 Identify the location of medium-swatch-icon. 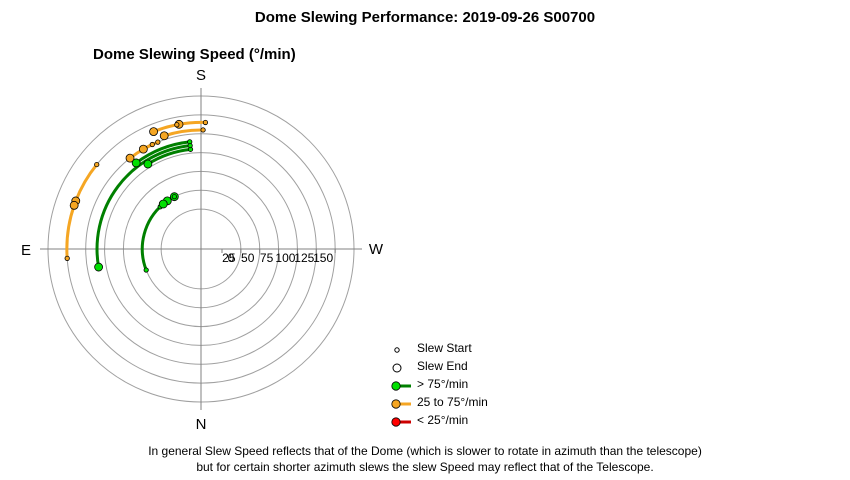
(401, 404).